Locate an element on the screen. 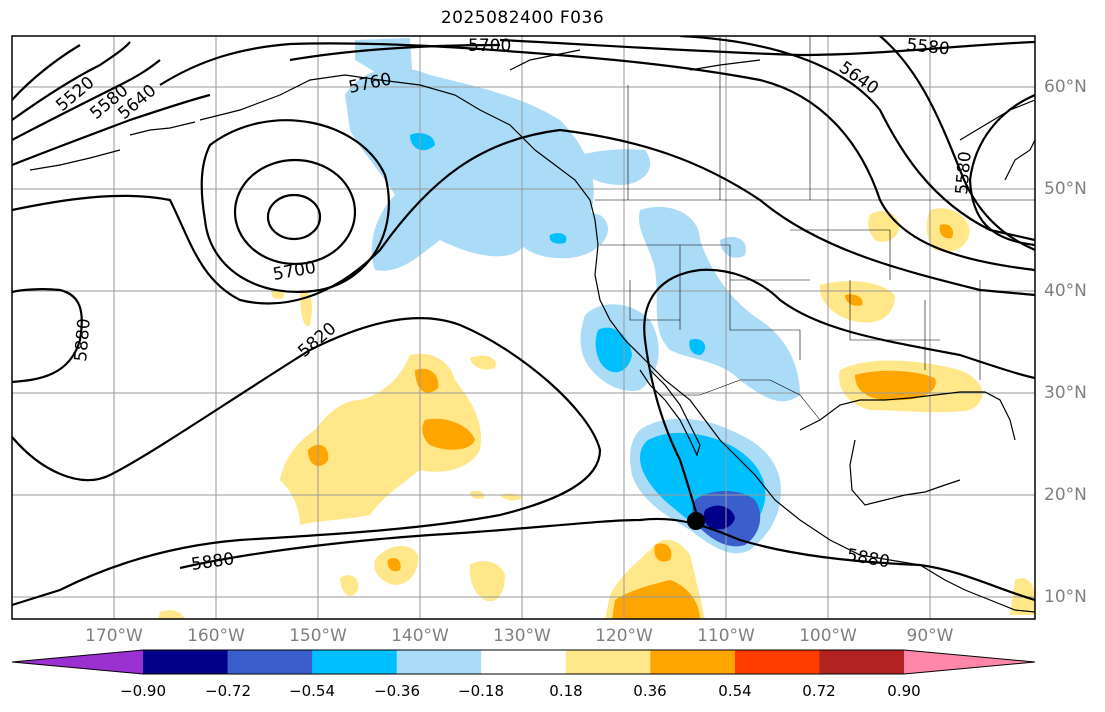  colorbar-tick-label: −0.36 is located at coordinates (397, 691).